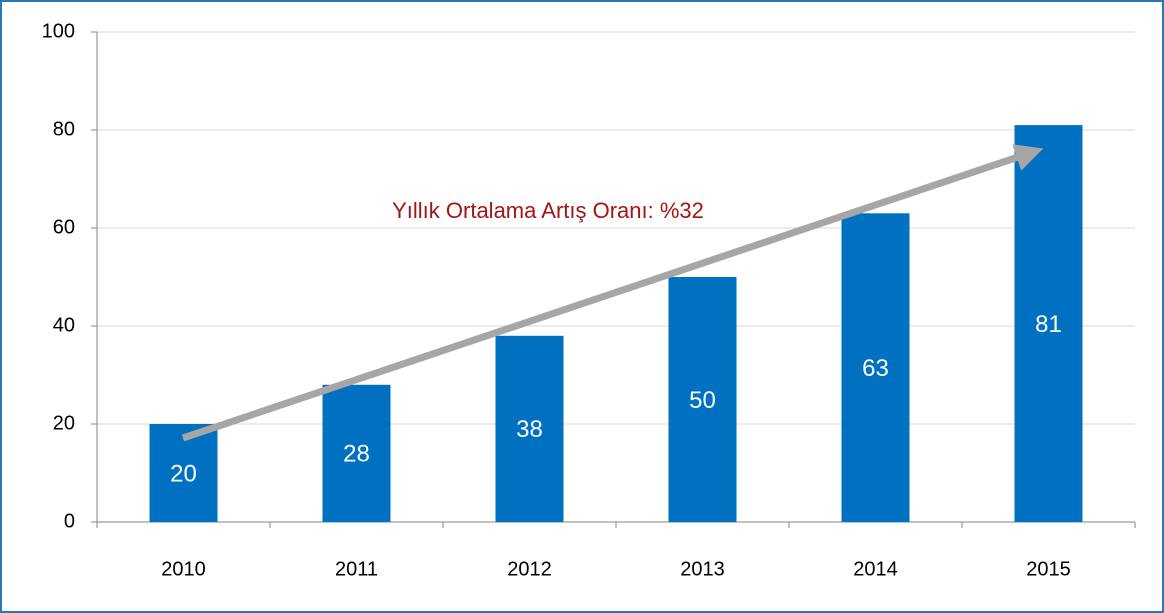 This screenshot has width=1164, height=613. What do you see at coordinates (69, 521) in the screenshot?
I see `y-tick-label: 0` at bounding box center [69, 521].